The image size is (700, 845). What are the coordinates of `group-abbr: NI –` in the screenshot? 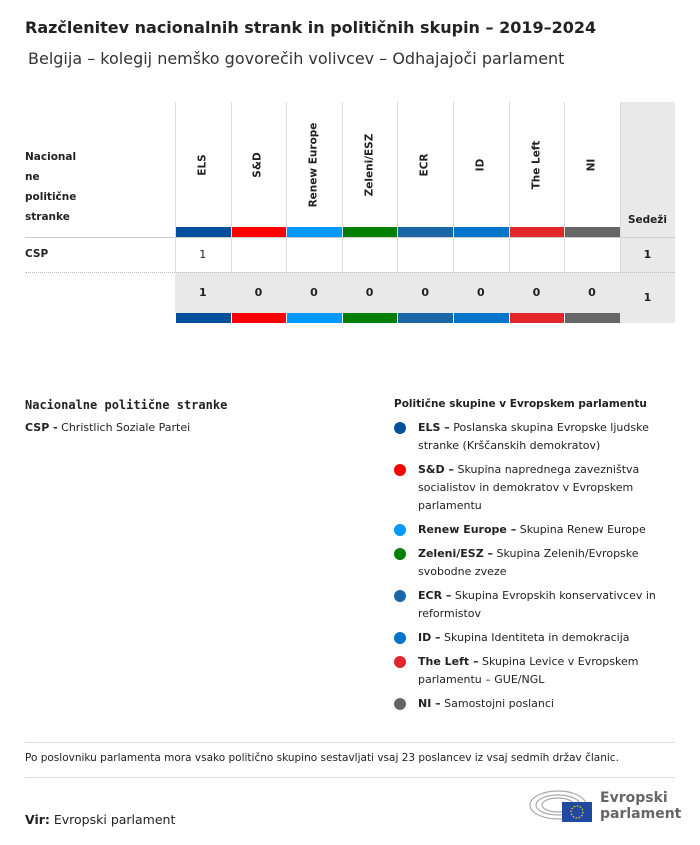 It's located at (429, 703).